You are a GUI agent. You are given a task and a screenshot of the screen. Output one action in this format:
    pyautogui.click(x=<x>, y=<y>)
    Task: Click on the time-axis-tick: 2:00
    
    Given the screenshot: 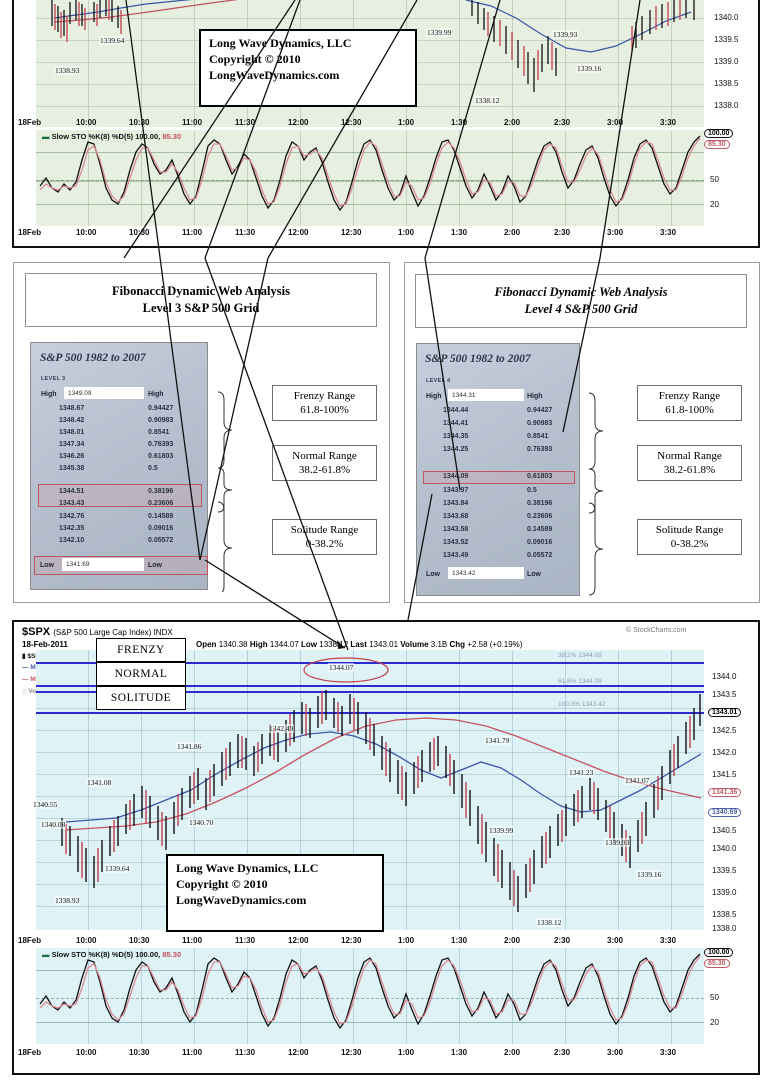 What is the action you would take?
    pyautogui.click(x=512, y=232)
    